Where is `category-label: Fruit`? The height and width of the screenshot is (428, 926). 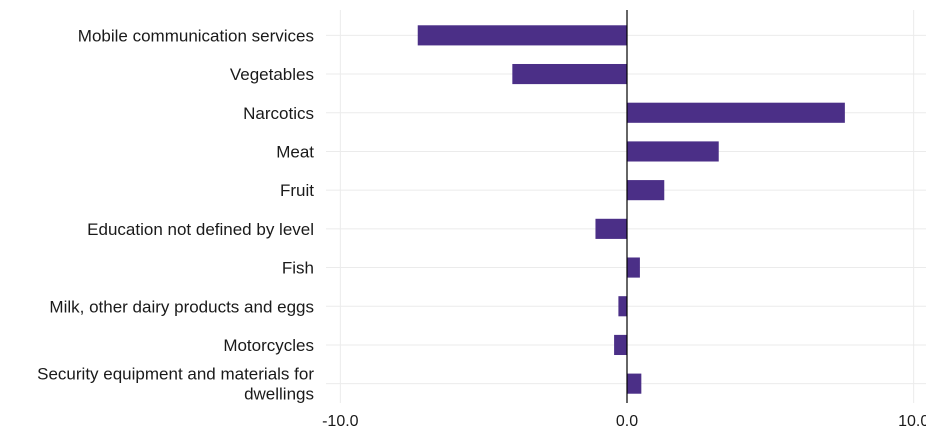
category-label: Fruit is located at coordinates (297, 190).